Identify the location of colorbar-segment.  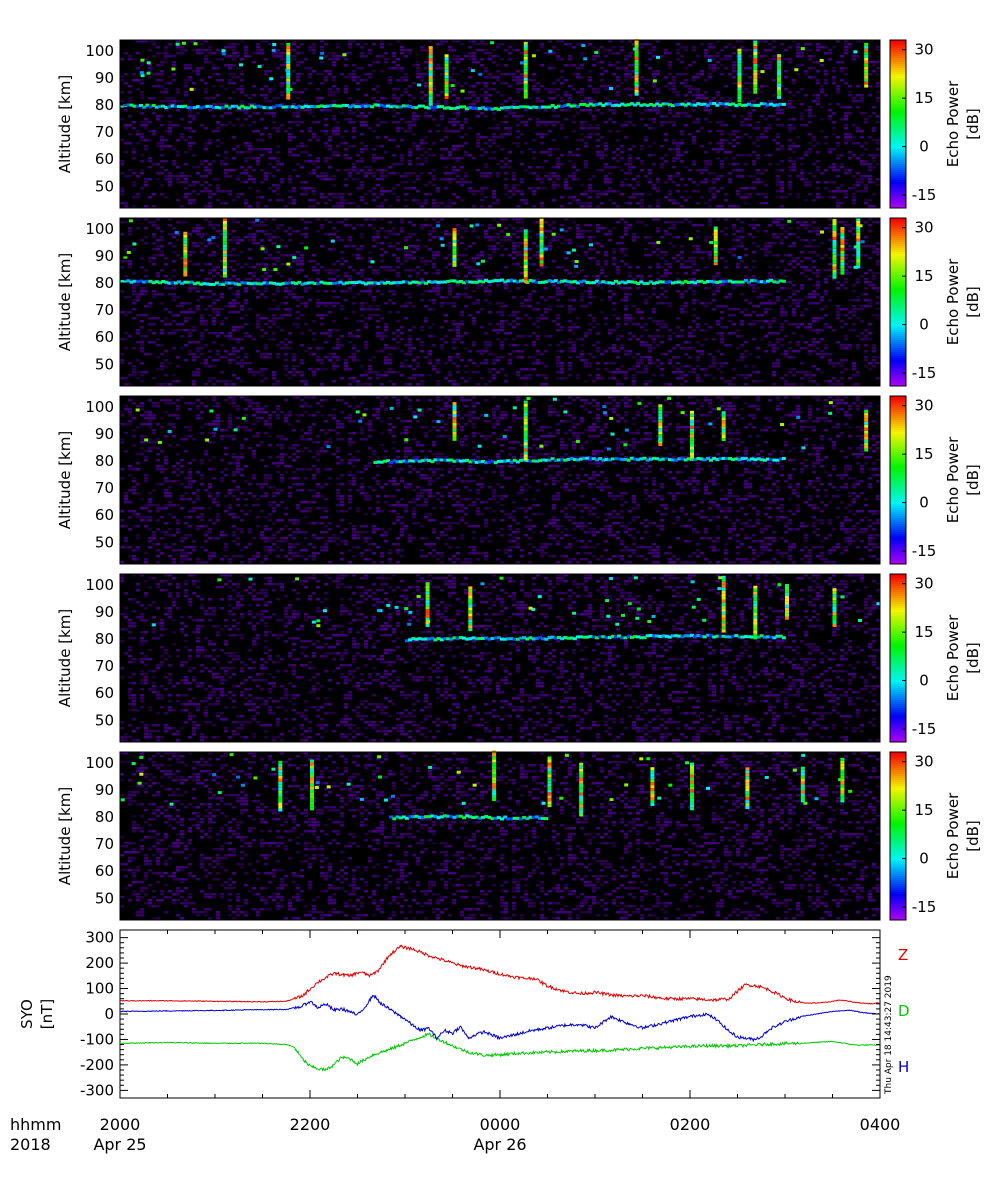
(898, 207).